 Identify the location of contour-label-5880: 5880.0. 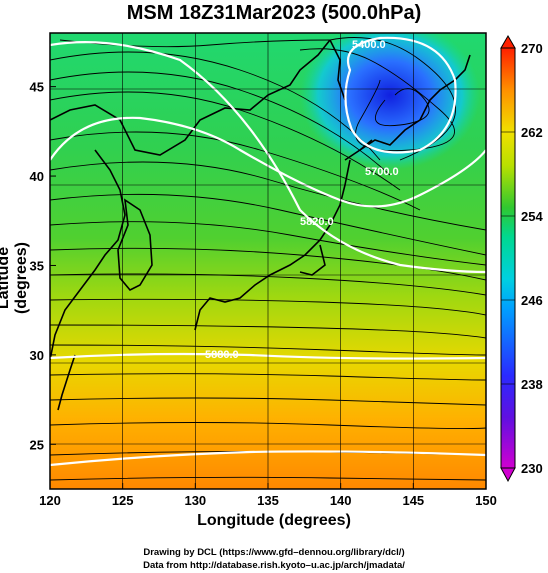
(222, 355).